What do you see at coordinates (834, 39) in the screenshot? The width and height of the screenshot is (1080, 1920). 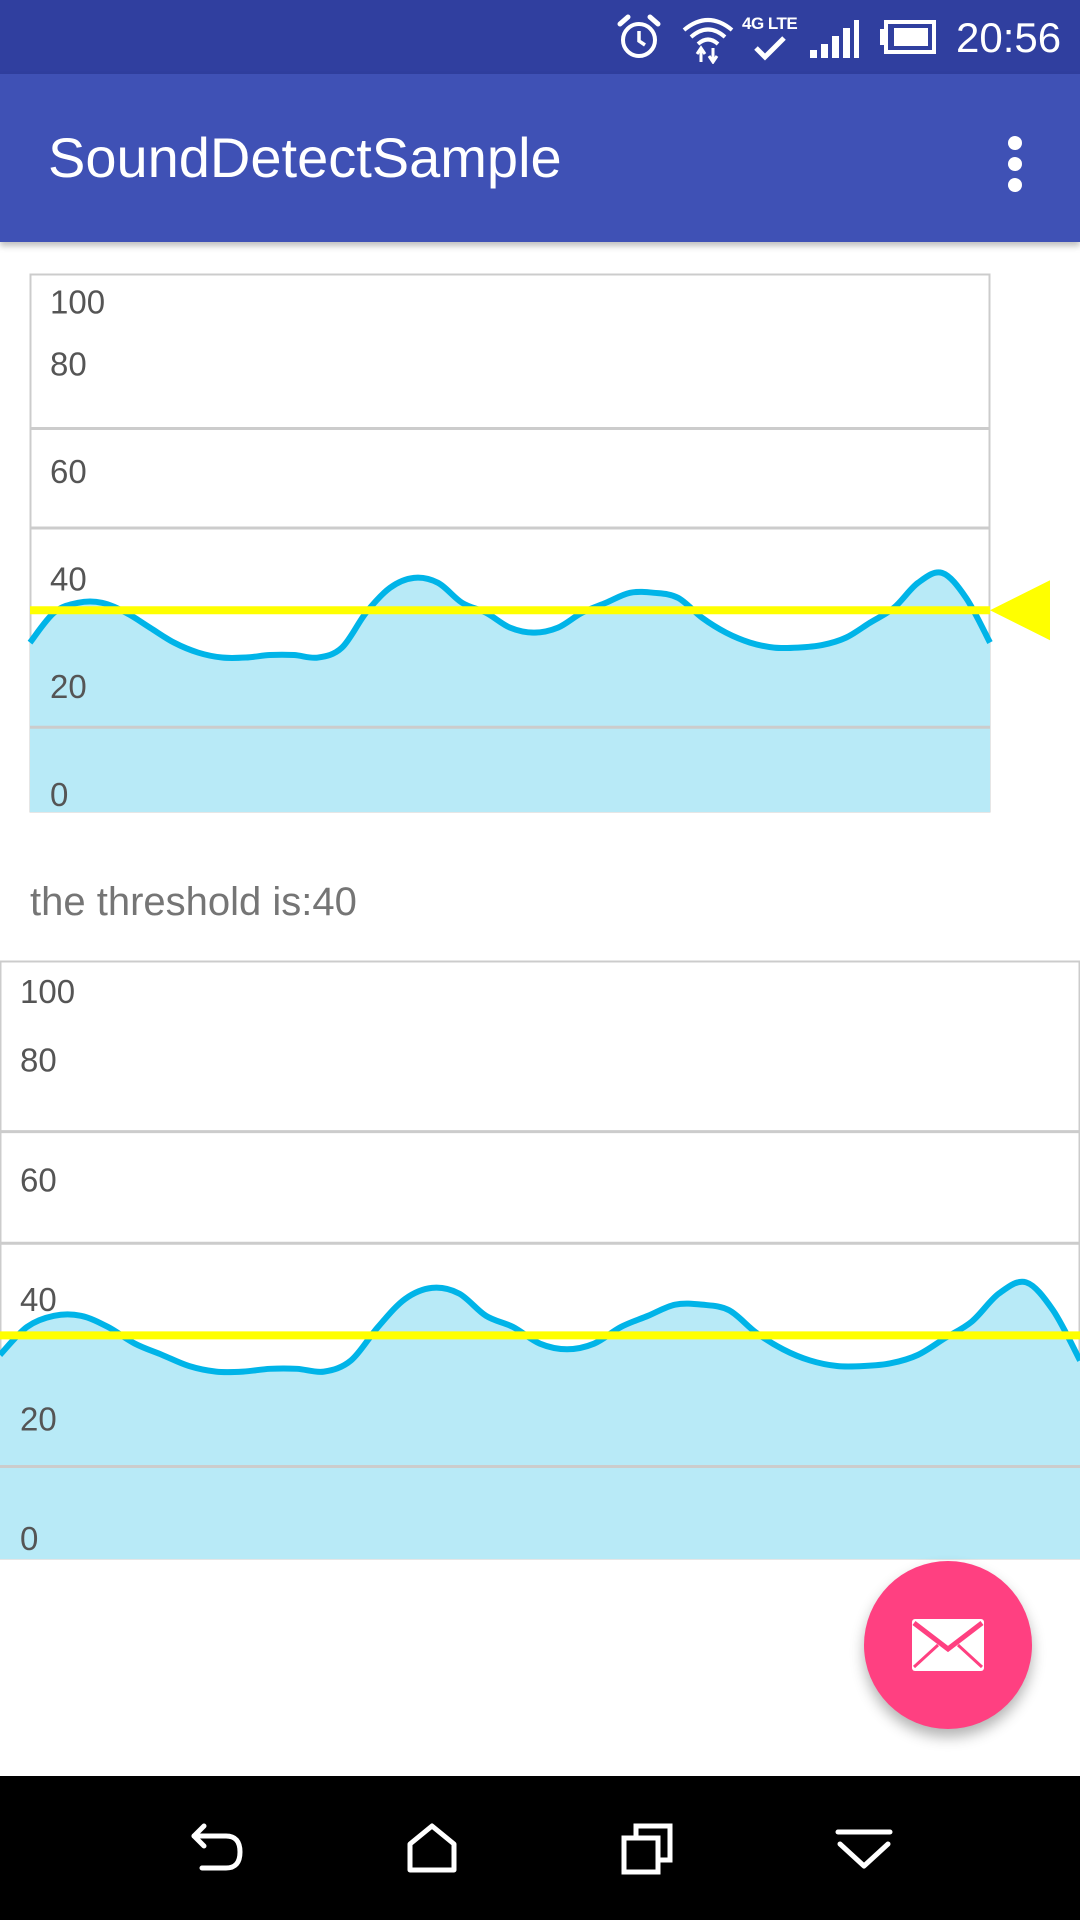 I see `signal-icon` at bounding box center [834, 39].